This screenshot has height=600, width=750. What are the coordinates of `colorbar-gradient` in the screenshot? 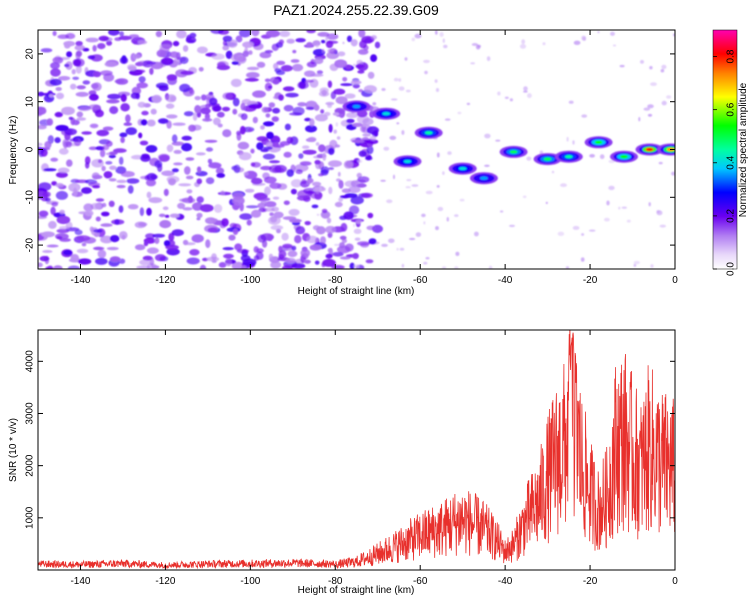 It's located at (725, 149).